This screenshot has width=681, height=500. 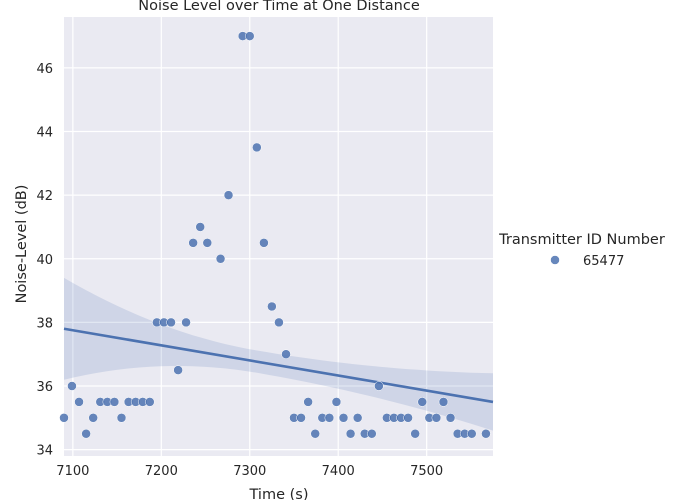 I want to click on y-tick-label: 36, so click(x=44, y=387).